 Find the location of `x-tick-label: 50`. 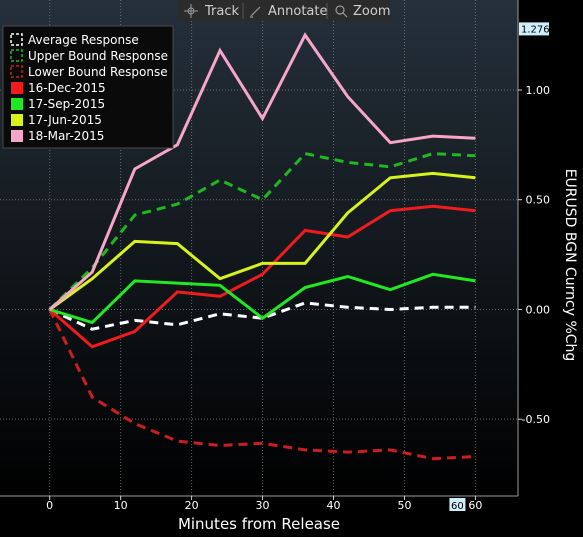

x-tick-label: 50 is located at coordinates (404, 505).